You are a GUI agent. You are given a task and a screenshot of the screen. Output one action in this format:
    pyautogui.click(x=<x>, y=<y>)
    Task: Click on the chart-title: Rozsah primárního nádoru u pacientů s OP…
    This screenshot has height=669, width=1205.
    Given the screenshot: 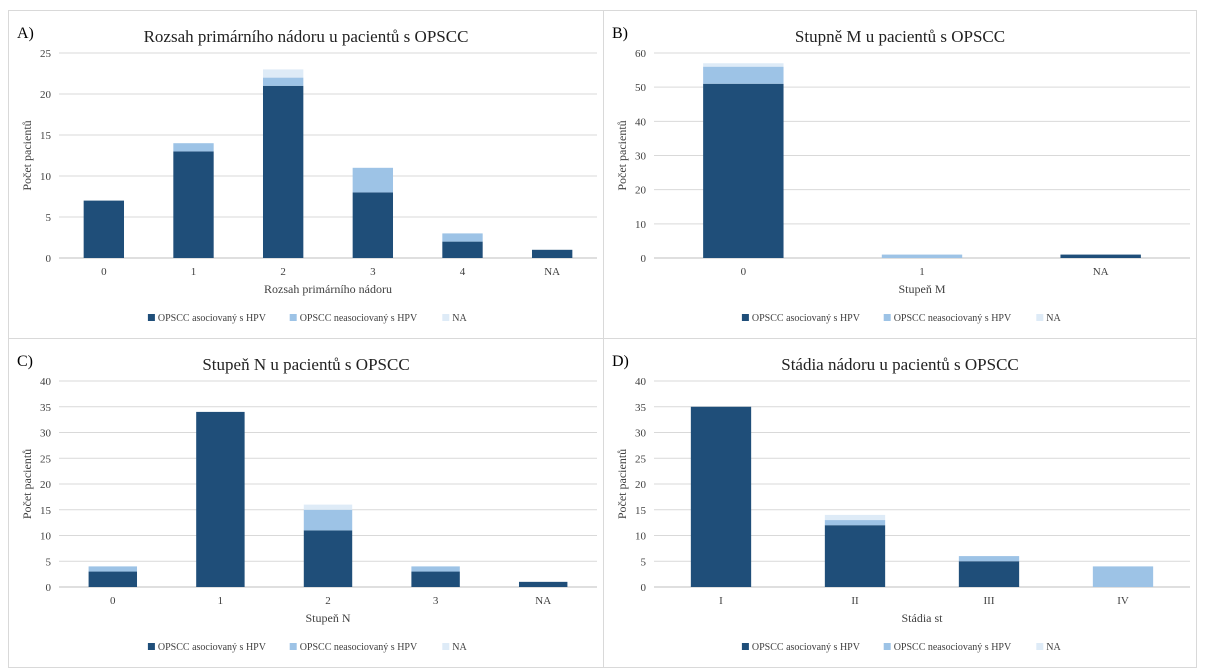 What is the action you would take?
    pyautogui.click(x=306, y=36)
    